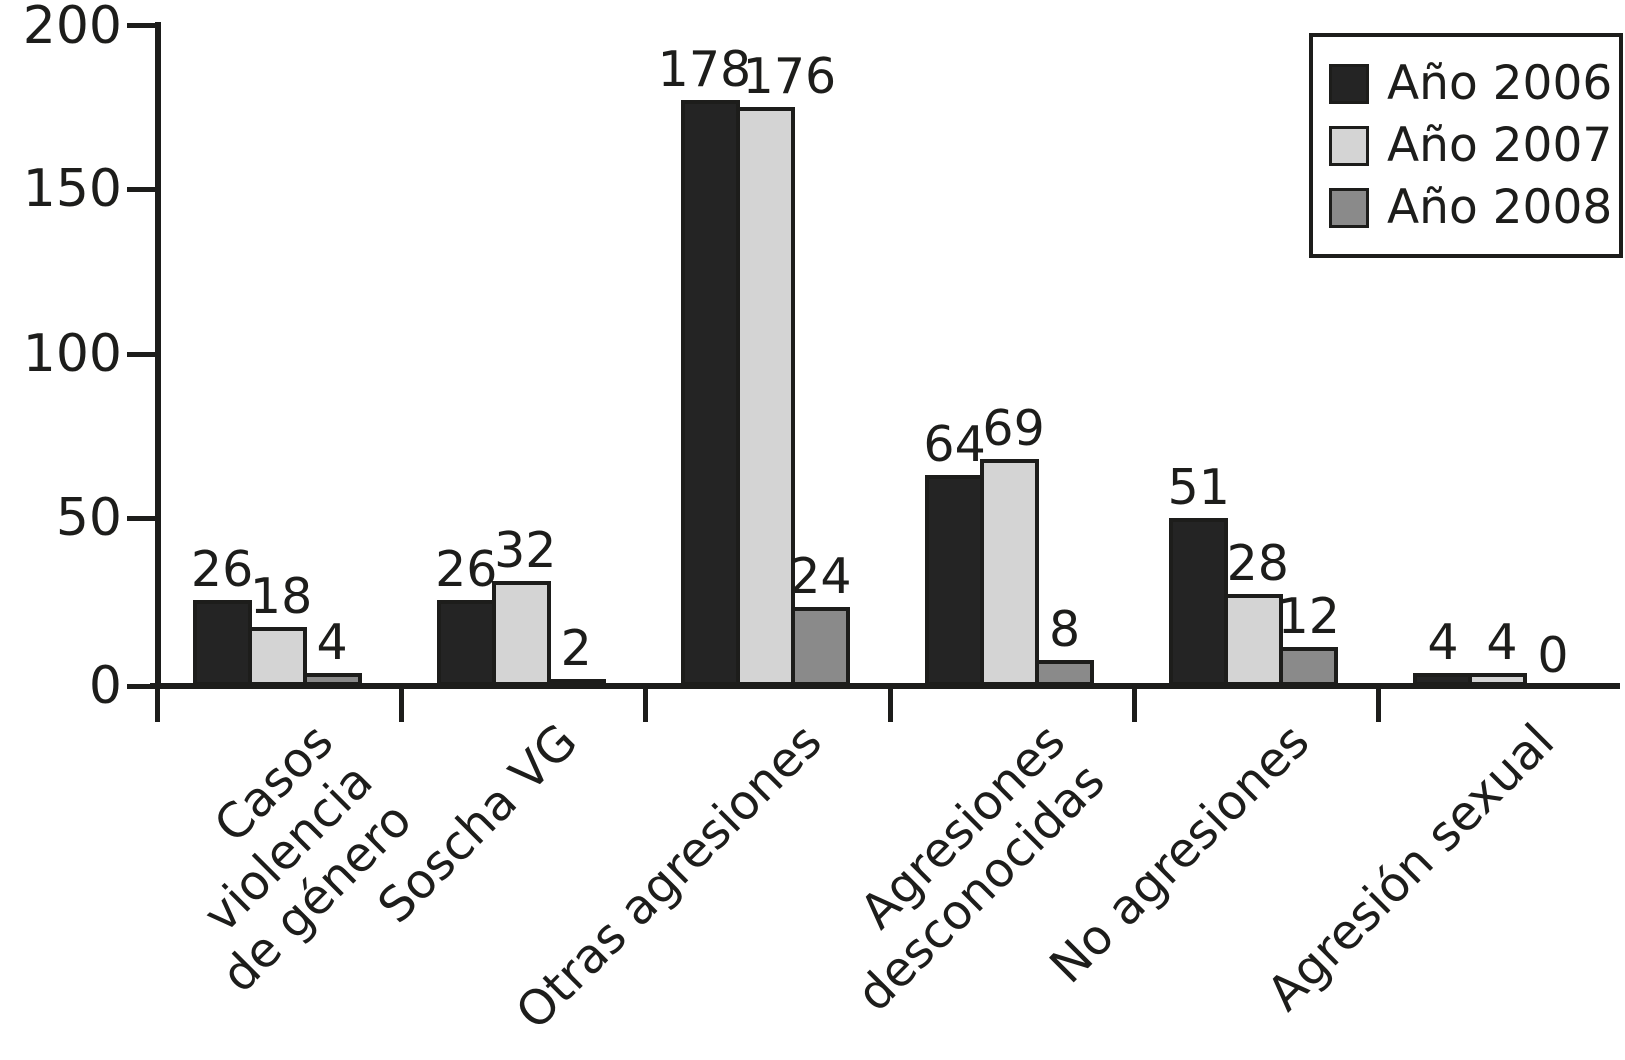 The image size is (1625, 1060). Describe the element at coordinates (277, 656) in the screenshot. I see `bar-año-2007-cat0` at that location.